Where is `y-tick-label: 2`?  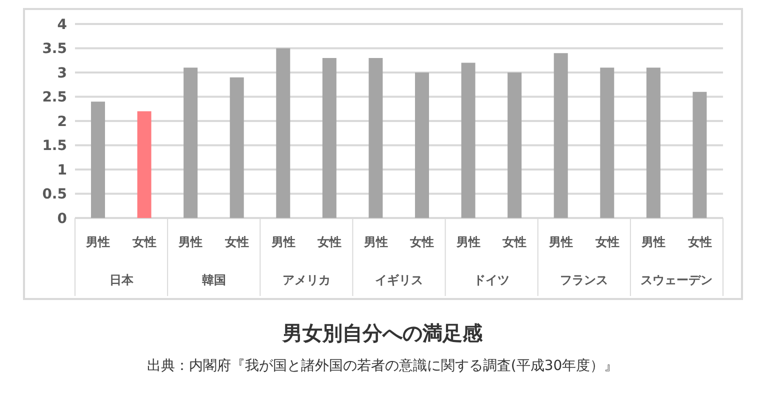
y-tick-label: 2 is located at coordinates (62, 122).